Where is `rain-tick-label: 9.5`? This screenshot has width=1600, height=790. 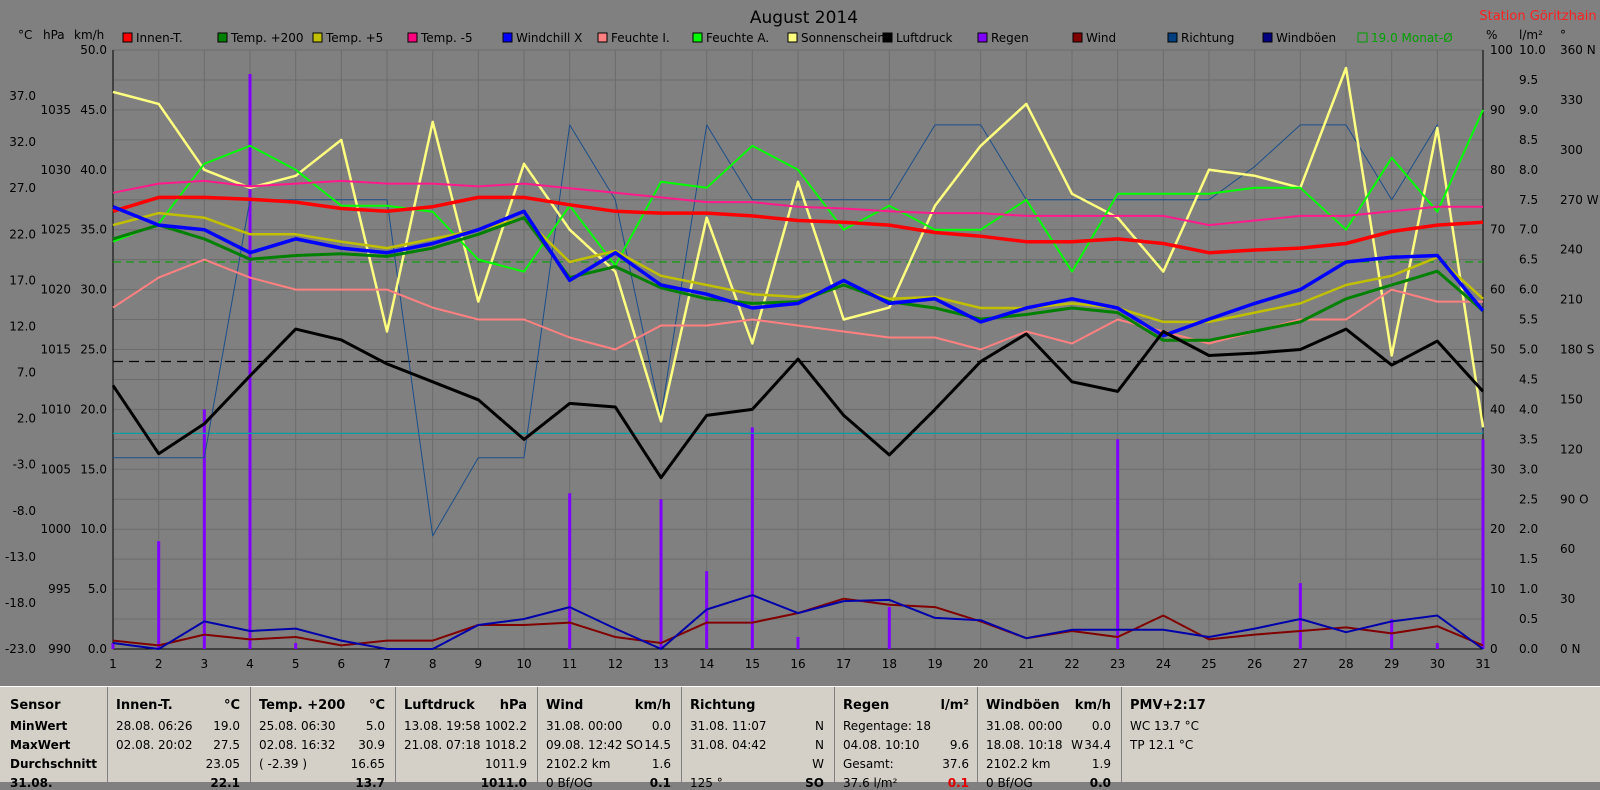
rain-tick-label: 9.5 is located at coordinates (1528, 80).